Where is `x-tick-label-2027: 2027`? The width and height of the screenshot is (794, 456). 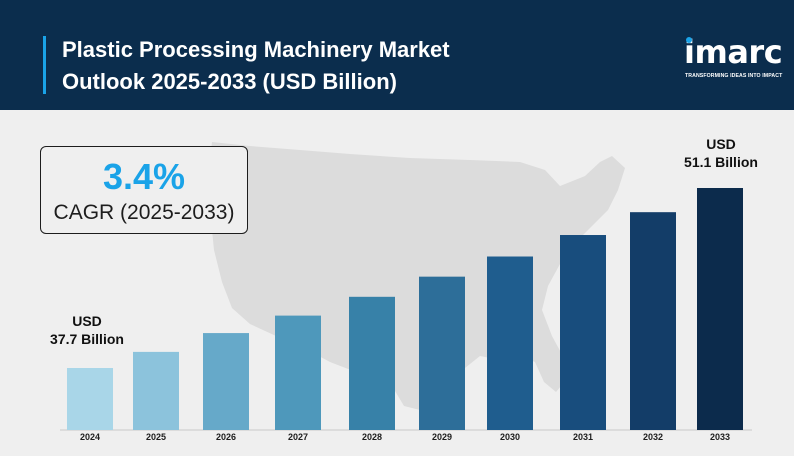
x-tick-label-2027: 2027 is located at coordinates (298, 437).